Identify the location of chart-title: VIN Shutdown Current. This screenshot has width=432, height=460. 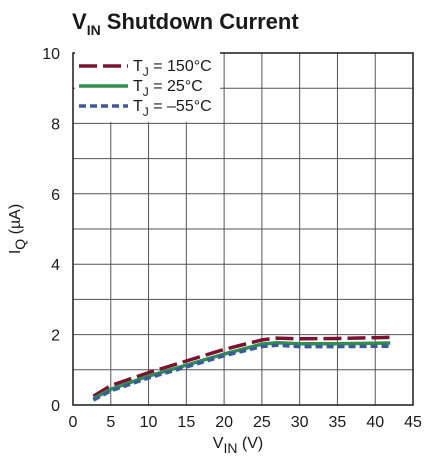
(185, 23).